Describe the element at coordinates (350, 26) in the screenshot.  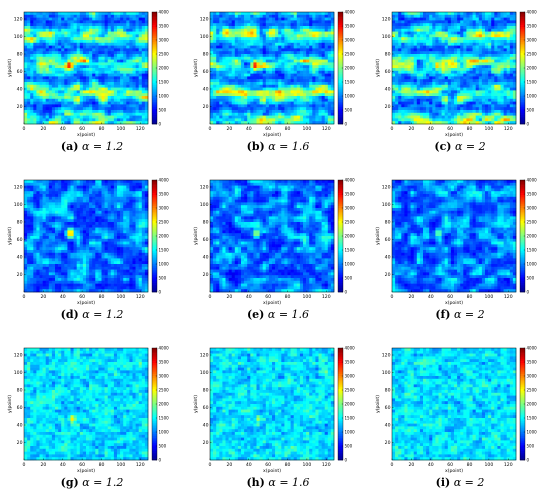
I see `colorbar-tick-label: 3500` at that location.